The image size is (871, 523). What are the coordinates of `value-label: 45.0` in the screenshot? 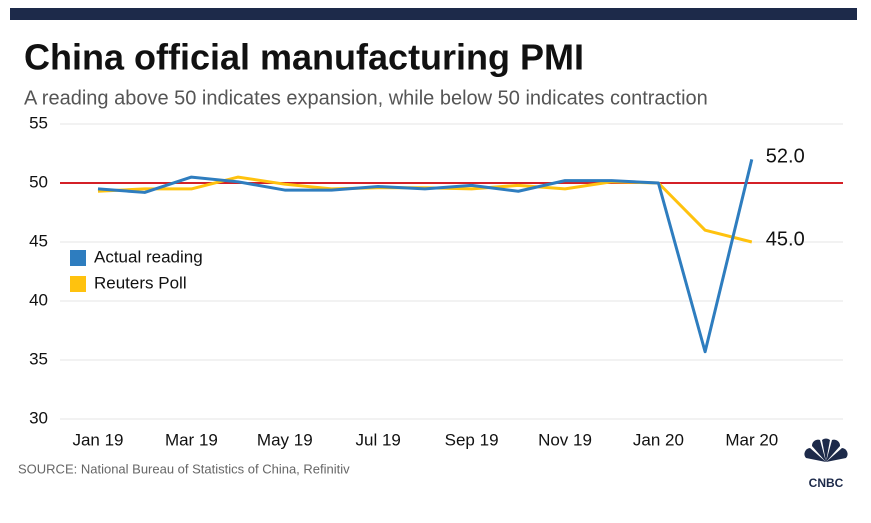 It's located at (785, 239).